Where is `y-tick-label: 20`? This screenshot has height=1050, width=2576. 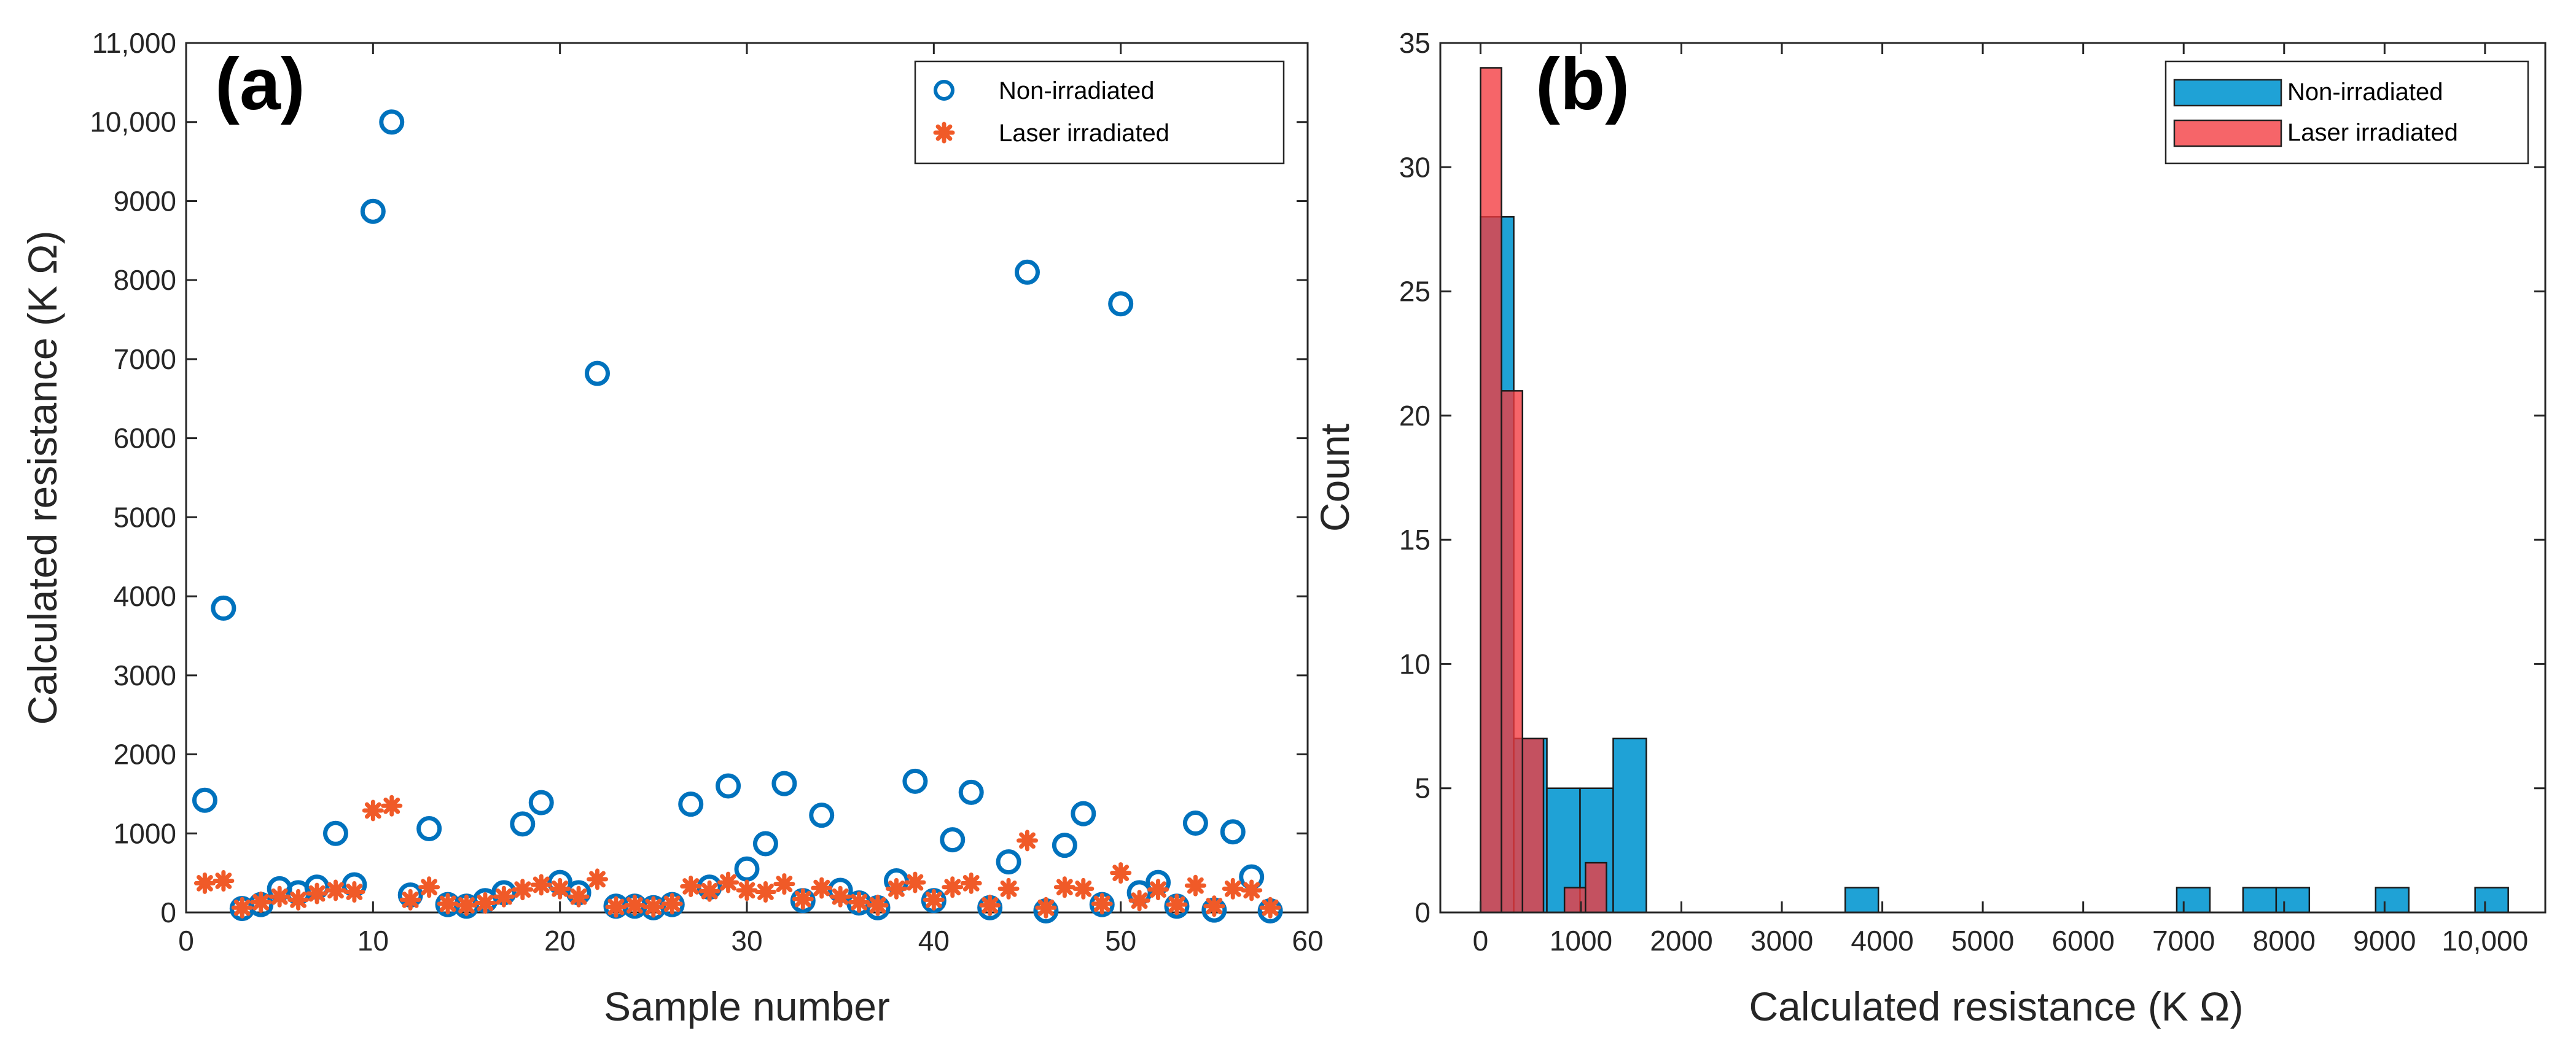
y-tick-label: 20 is located at coordinates (1414, 416).